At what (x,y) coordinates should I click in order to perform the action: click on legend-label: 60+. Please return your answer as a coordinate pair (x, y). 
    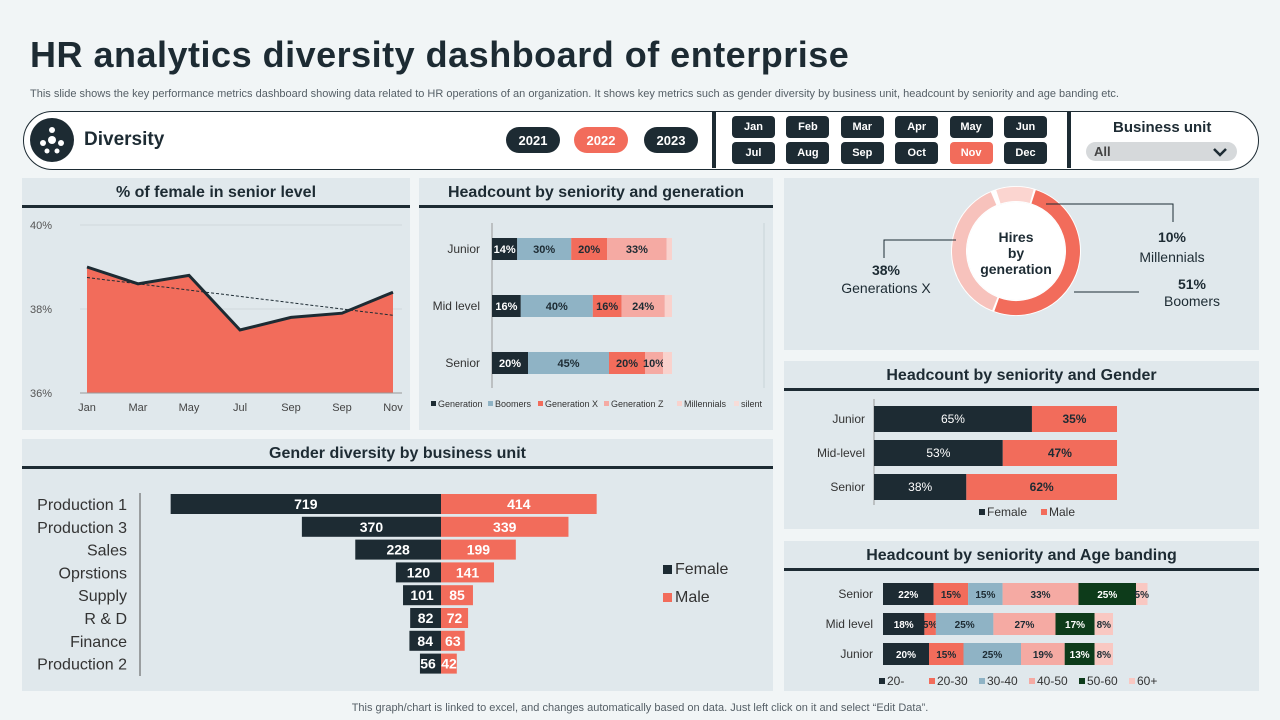
    Looking at the image, I should click on (1147, 681).